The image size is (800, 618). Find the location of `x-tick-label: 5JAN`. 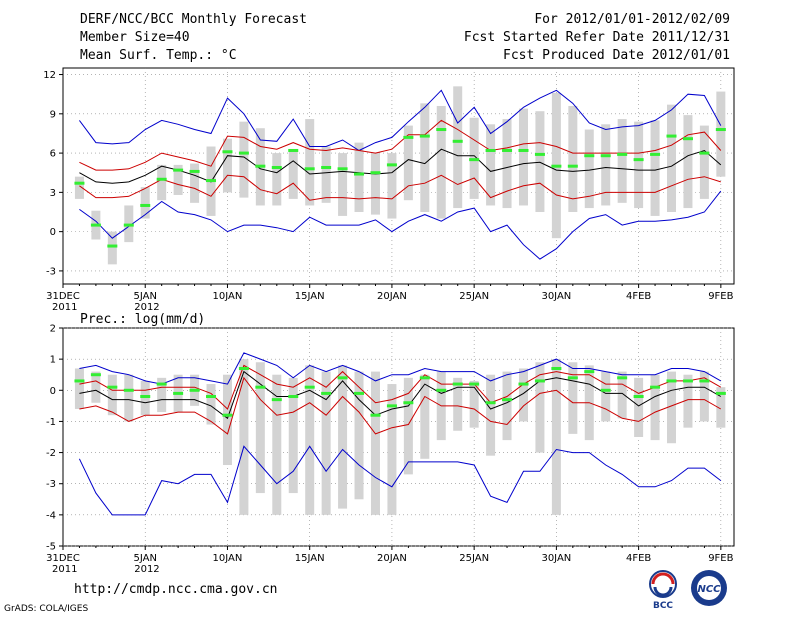

x-tick-label: 5JAN is located at coordinates (144, 558).